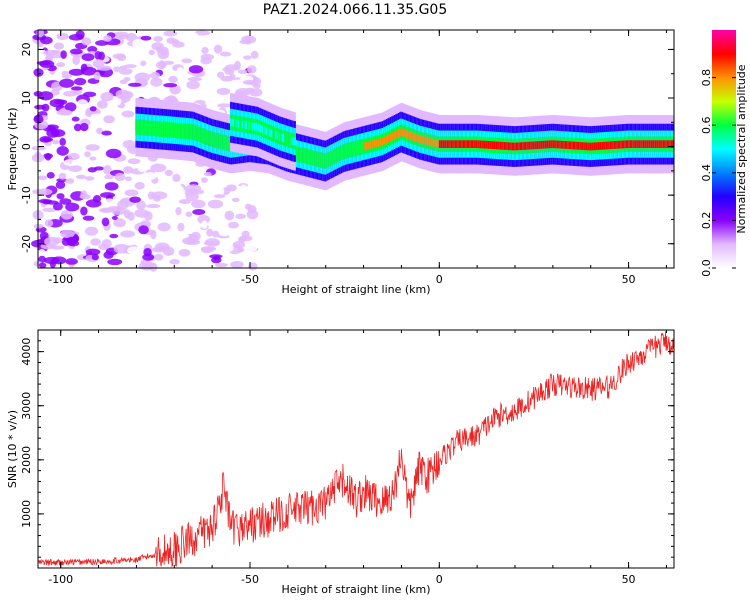 This screenshot has width=750, height=600. Describe the element at coordinates (26, 514) in the screenshot. I see `y-tick-label: 1000` at that location.